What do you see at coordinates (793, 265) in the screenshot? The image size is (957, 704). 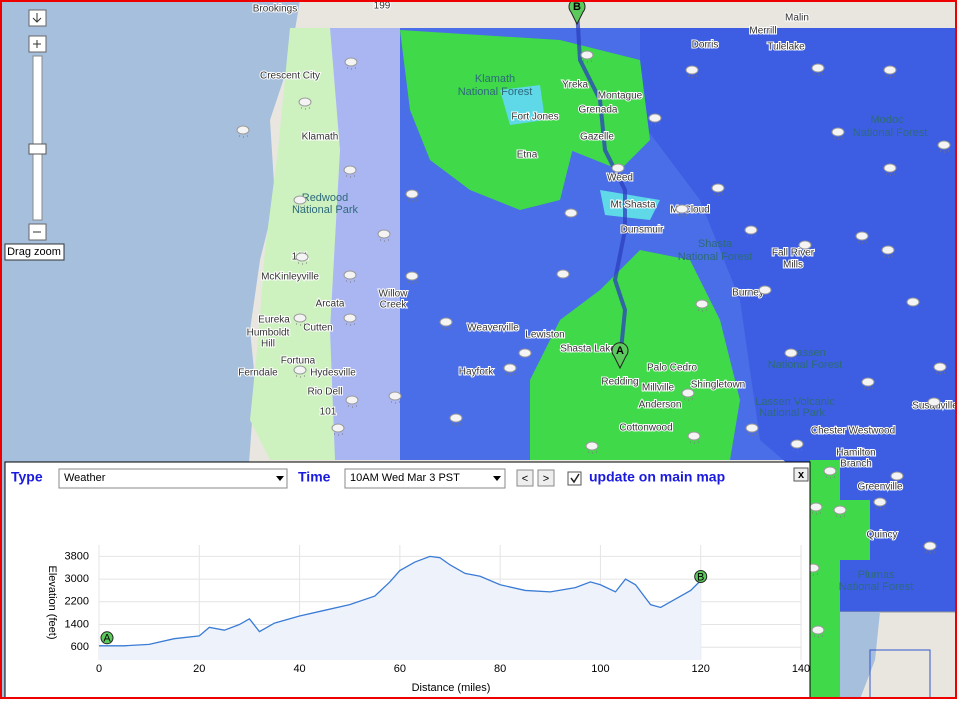 I see `place-label: Mills` at bounding box center [793, 265].